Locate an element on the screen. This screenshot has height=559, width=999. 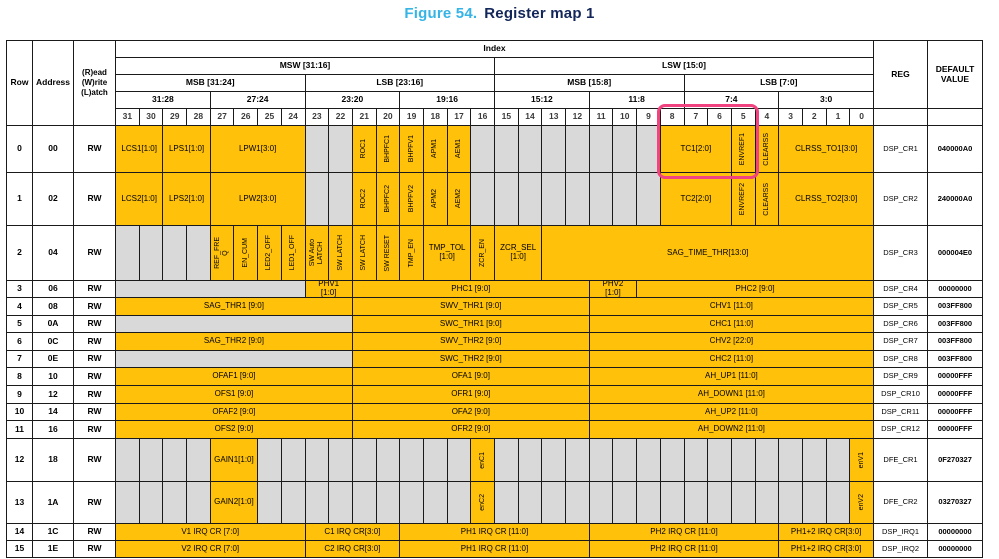
bit-field-cell: BHPFV1 is located at coordinates (412, 149).